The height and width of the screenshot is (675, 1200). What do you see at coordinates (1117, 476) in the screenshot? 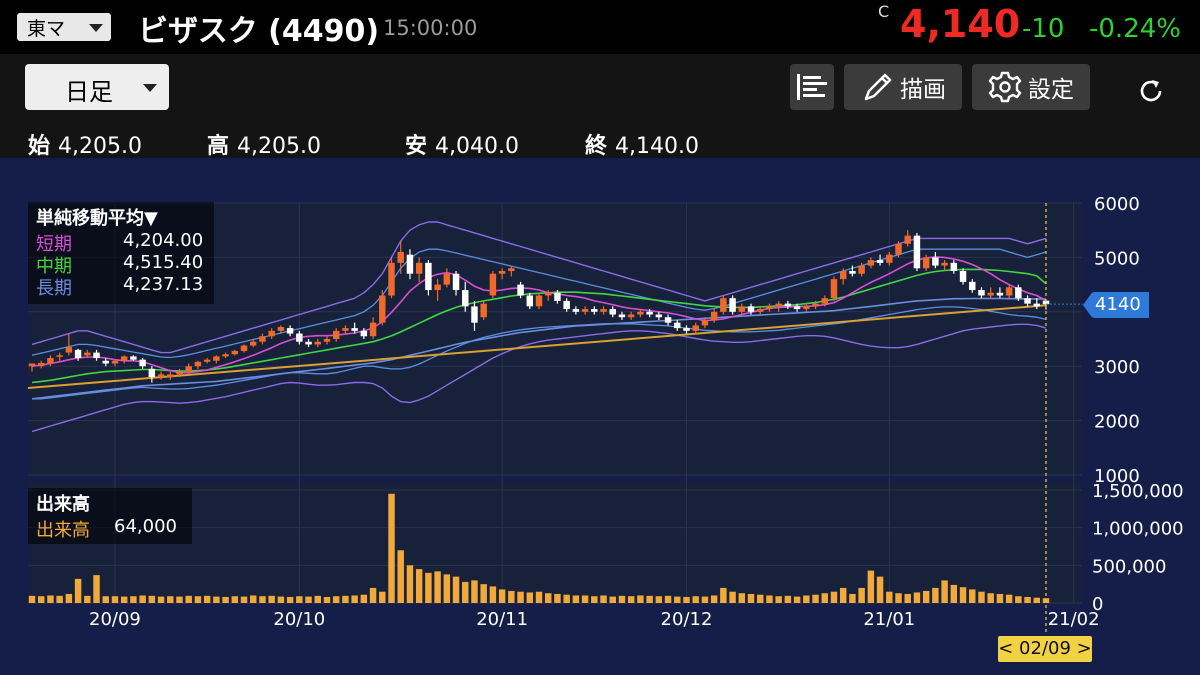
I see `price-tick-label: 1000` at bounding box center [1117, 476].